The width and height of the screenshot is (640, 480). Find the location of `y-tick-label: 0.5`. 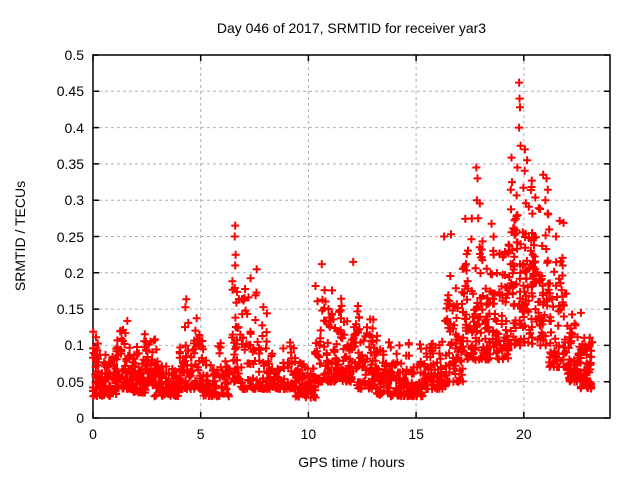

y-tick-label: 0.5 is located at coordinates (74, 55).